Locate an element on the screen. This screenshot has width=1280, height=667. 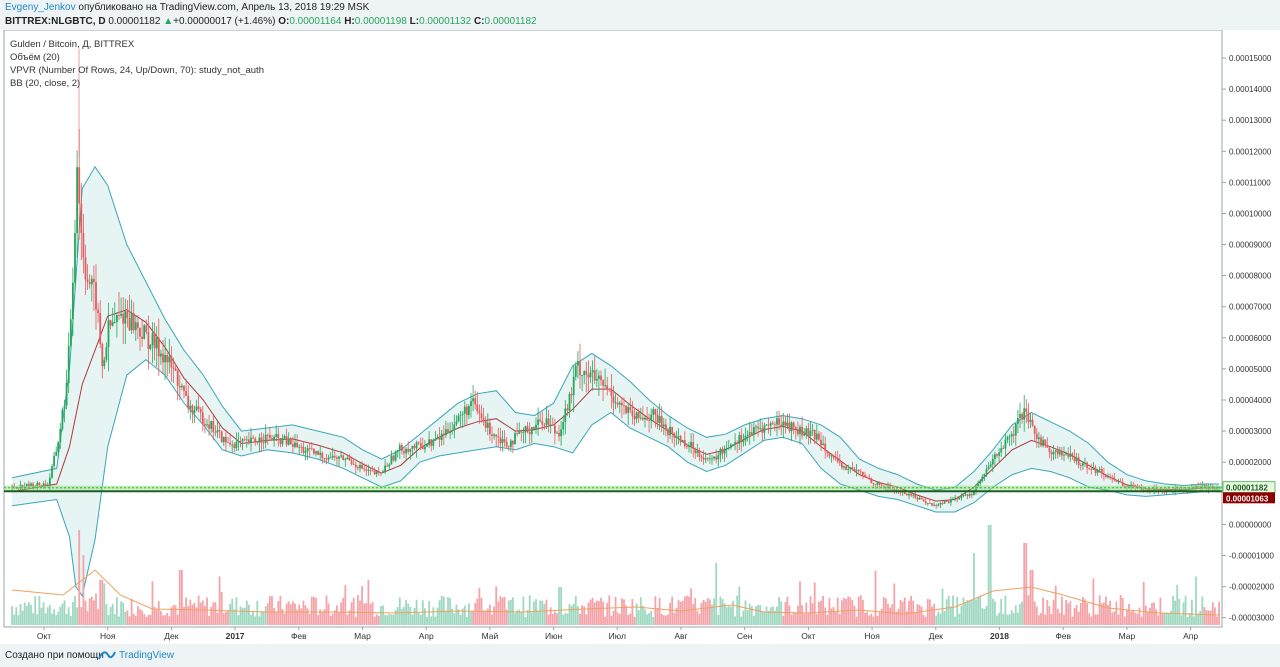
legend-volume: Объём (20) is located at coordinates (35, 57).